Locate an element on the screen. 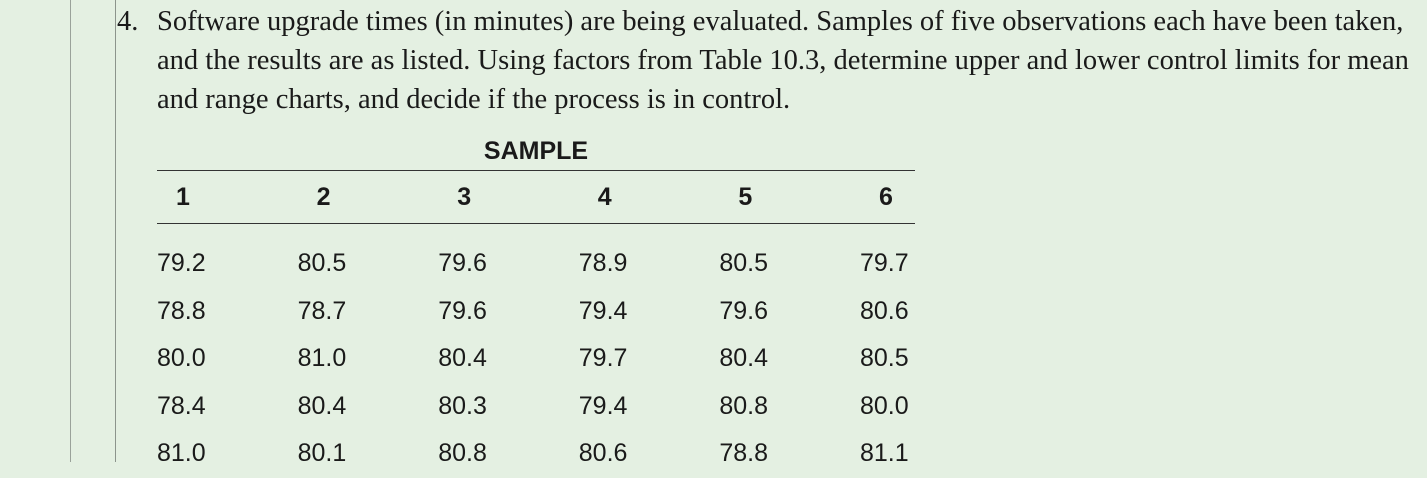 This screenshot has width=1427, height=478. table-rule-header is located at coordinates (536, 223).